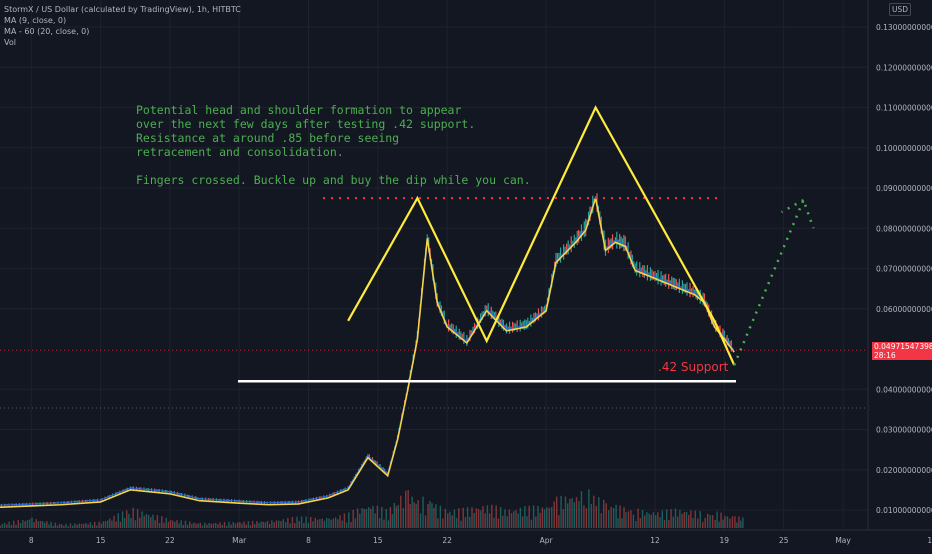 The height and width of the screenshot is (554, 932). I want to click on x-tick-label: 25, so click(784, 540).